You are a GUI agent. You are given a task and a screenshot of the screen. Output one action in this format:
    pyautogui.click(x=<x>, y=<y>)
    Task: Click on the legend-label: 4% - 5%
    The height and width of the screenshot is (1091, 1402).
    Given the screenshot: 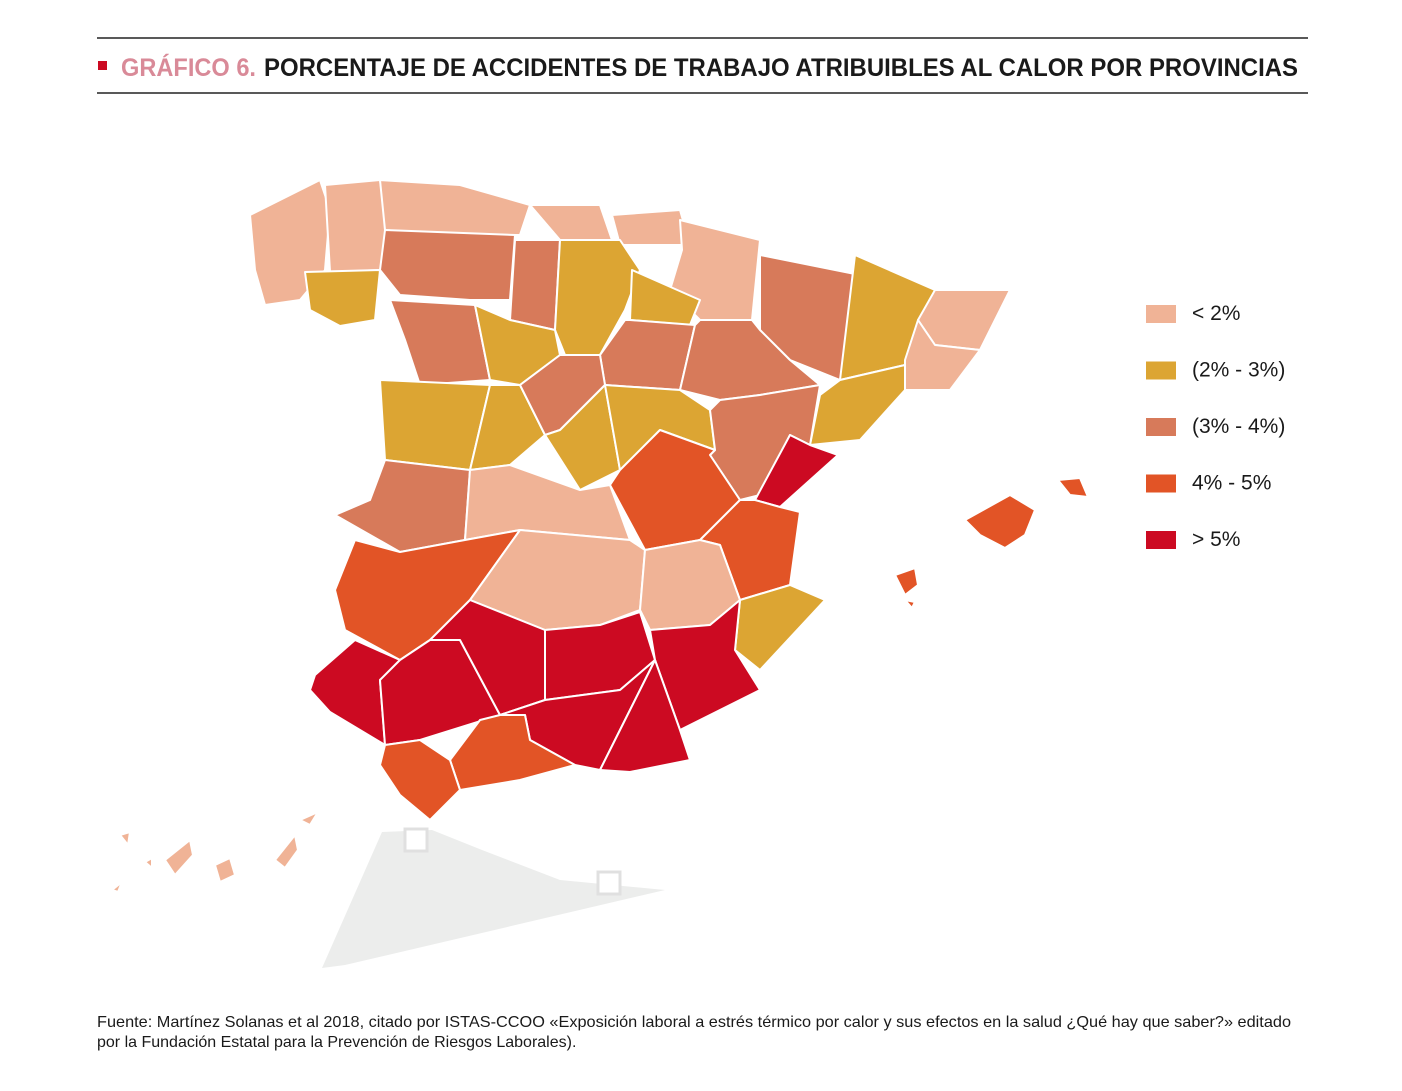 What is the action you would take?
    pyautogui.click(x=1231, y=483)
    